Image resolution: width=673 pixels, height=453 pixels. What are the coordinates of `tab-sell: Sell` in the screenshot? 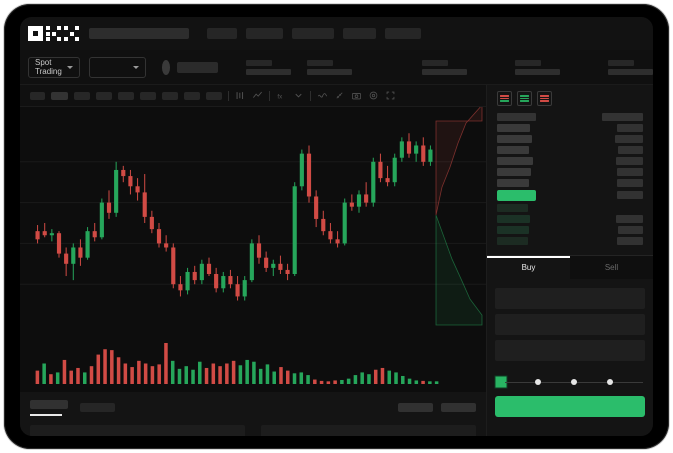 It's located at (611, 267).